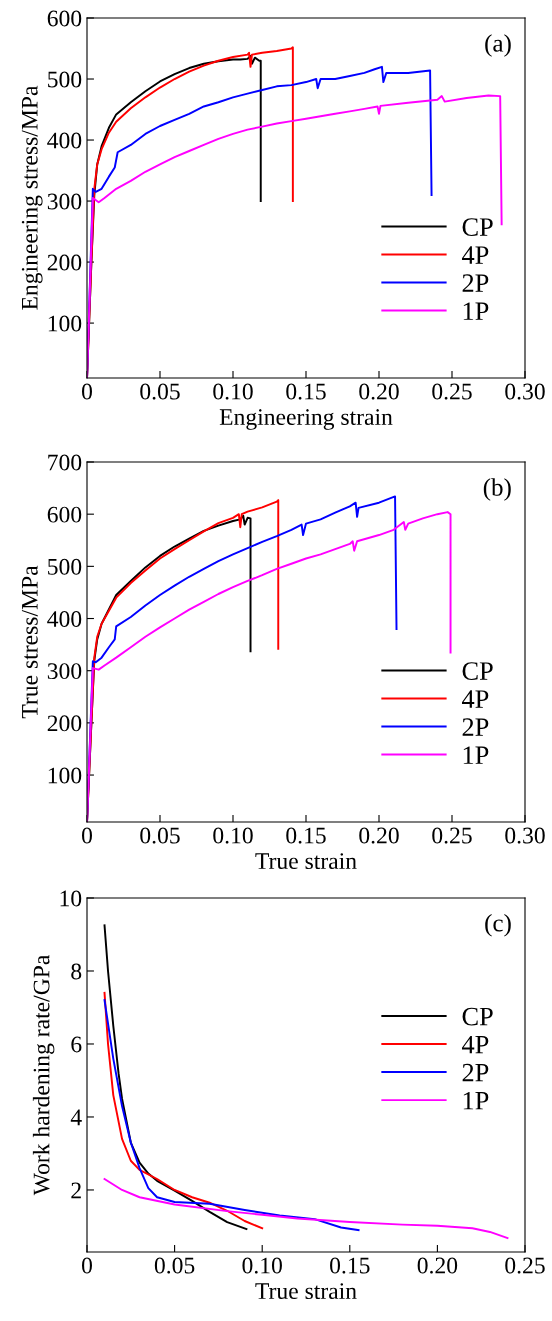 This screenshot has height=1321, width=552. What do you see at coordinates (76, 1117) in the screenshot?
I see `y-tick-label: 4` at bounding box center [76, 1117].